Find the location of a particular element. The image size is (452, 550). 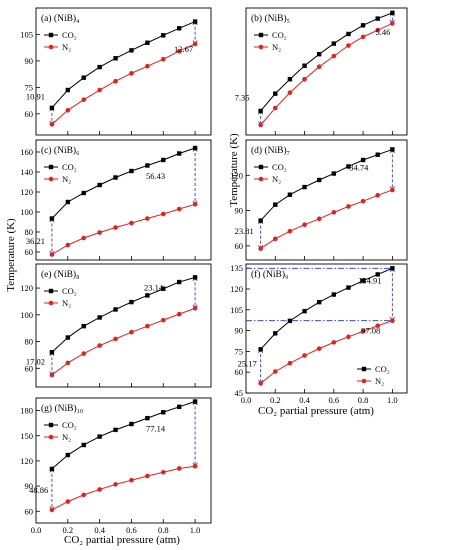

panel-title: (b) (NiB)₅ is located at coordinates (270, 18).